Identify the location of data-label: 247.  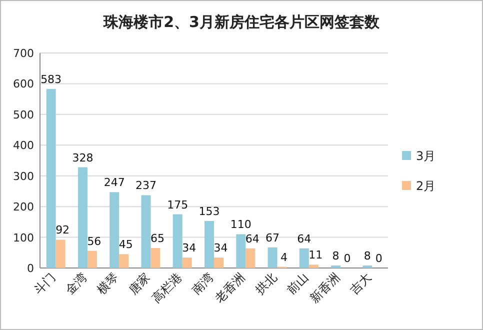
(114, 183).